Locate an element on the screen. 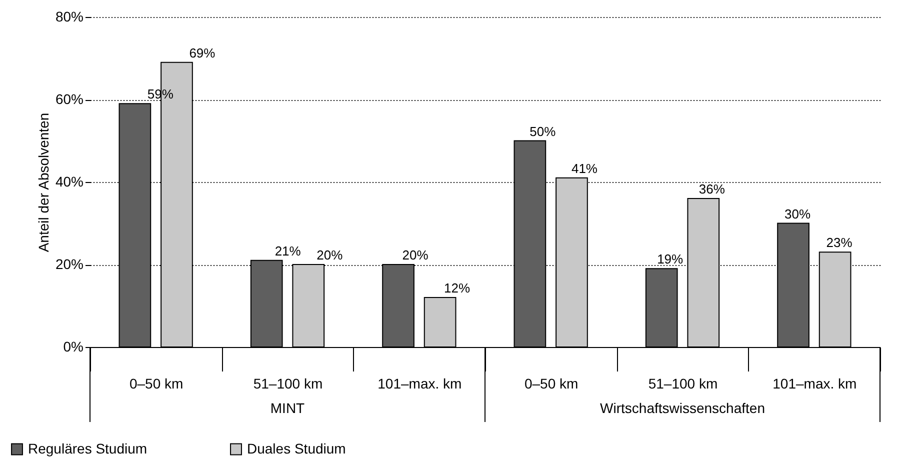 Image resolution: width=898 pixels, height=474 pixels. data-label: 23% is located at coordinates (839, 242).